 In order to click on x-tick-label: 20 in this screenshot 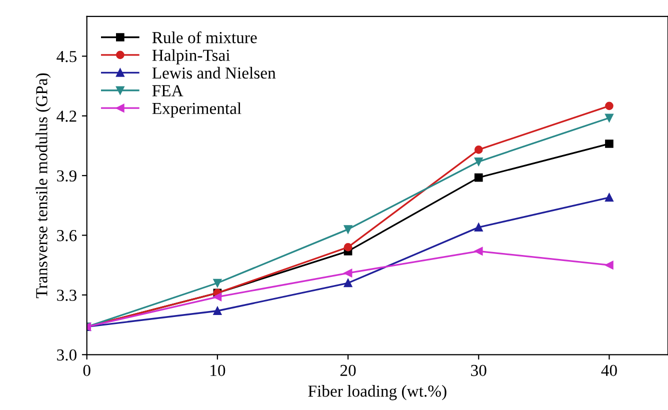, I will do `click(348, 370)`.